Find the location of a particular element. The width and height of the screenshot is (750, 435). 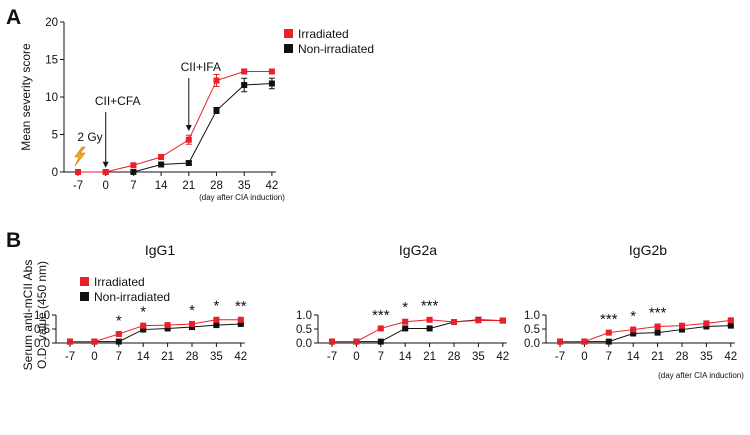

severity-y-tick-label: 5 is located at coordinates (55, 136).